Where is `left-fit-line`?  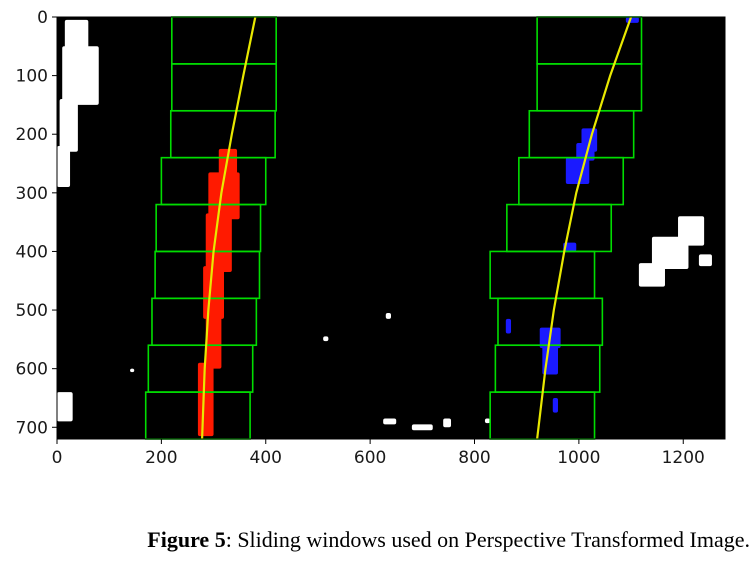 left-fit-line is located at coordinates (228, 228).